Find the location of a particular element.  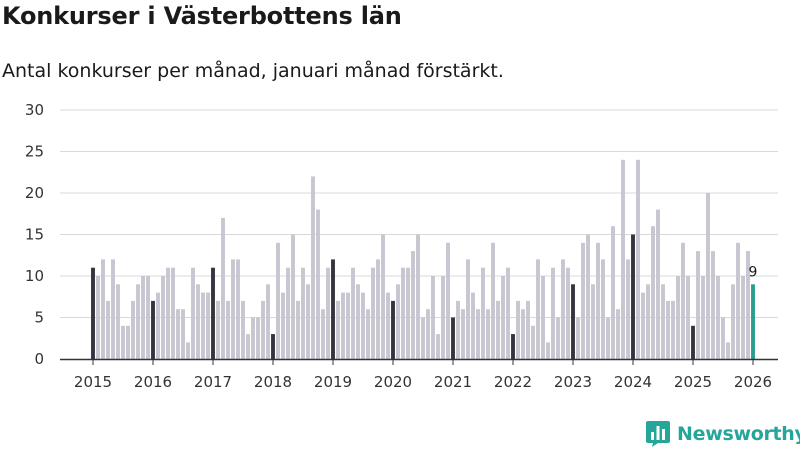

x-tick-label: 2026 is located at coordinates (753, 382).